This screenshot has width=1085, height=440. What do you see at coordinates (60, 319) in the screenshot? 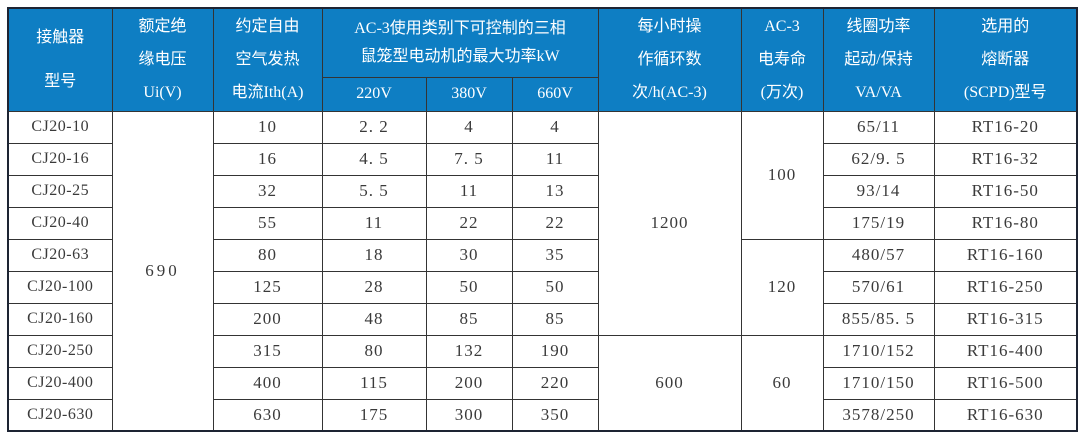
I see `cell-model: CJ20-160` at bounding box center [60, 319].